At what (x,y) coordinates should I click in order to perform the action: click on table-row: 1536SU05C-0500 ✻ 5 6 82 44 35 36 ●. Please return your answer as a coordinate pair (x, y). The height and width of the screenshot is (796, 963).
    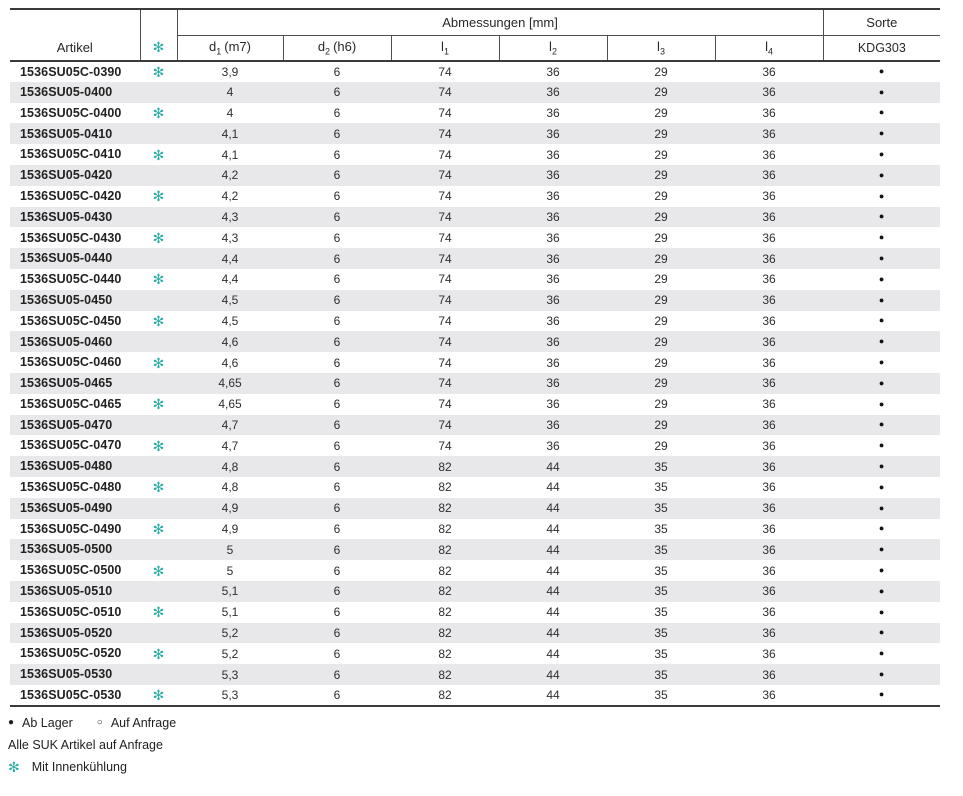
    Looking at the image, I should click on (475, 570).